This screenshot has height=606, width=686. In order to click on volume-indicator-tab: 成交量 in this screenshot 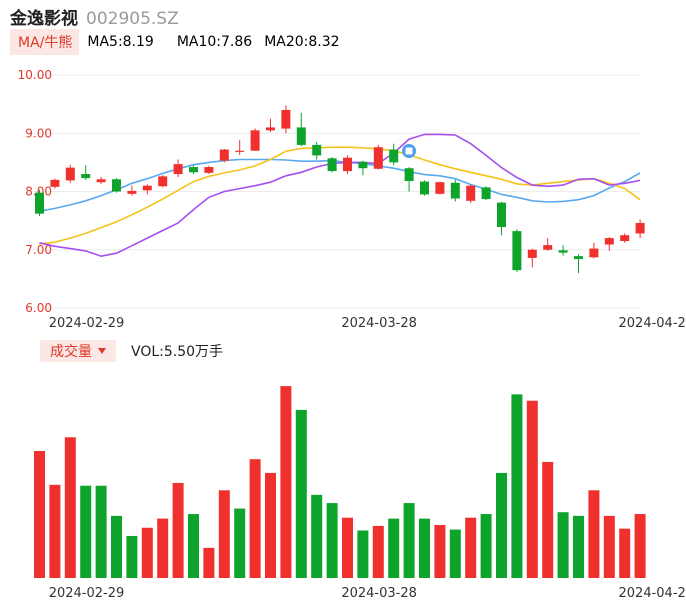, I will do `click(78, 351)`.